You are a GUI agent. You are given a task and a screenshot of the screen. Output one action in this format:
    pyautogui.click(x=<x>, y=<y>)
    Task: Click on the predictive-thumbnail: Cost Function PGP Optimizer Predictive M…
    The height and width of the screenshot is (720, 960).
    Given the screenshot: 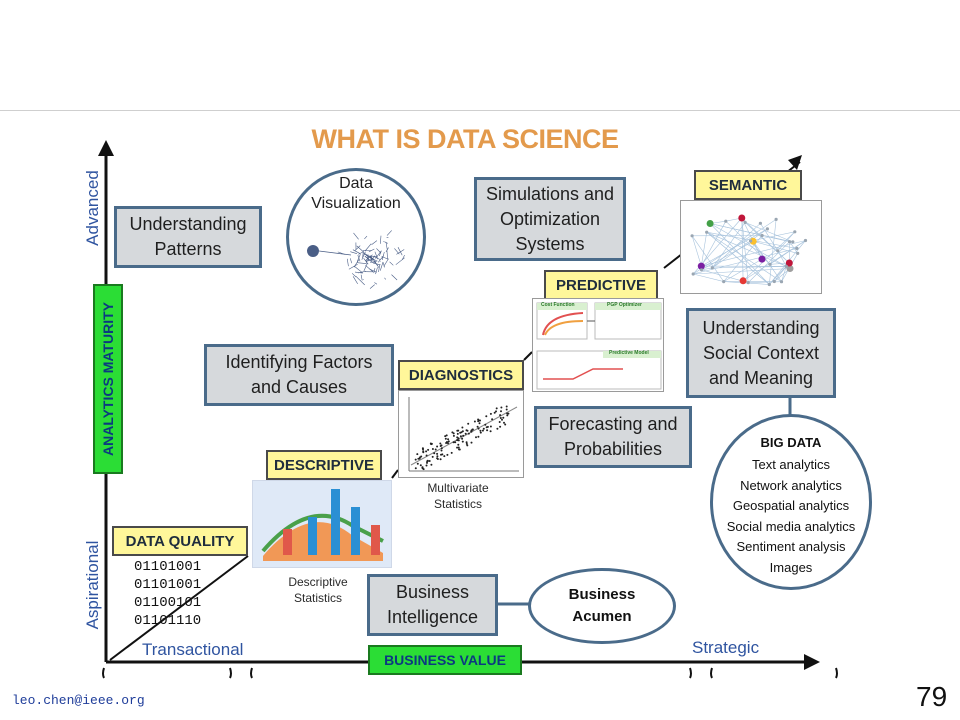 What is the action you would take?
    pyautogui.click(x=598, y=345)
    